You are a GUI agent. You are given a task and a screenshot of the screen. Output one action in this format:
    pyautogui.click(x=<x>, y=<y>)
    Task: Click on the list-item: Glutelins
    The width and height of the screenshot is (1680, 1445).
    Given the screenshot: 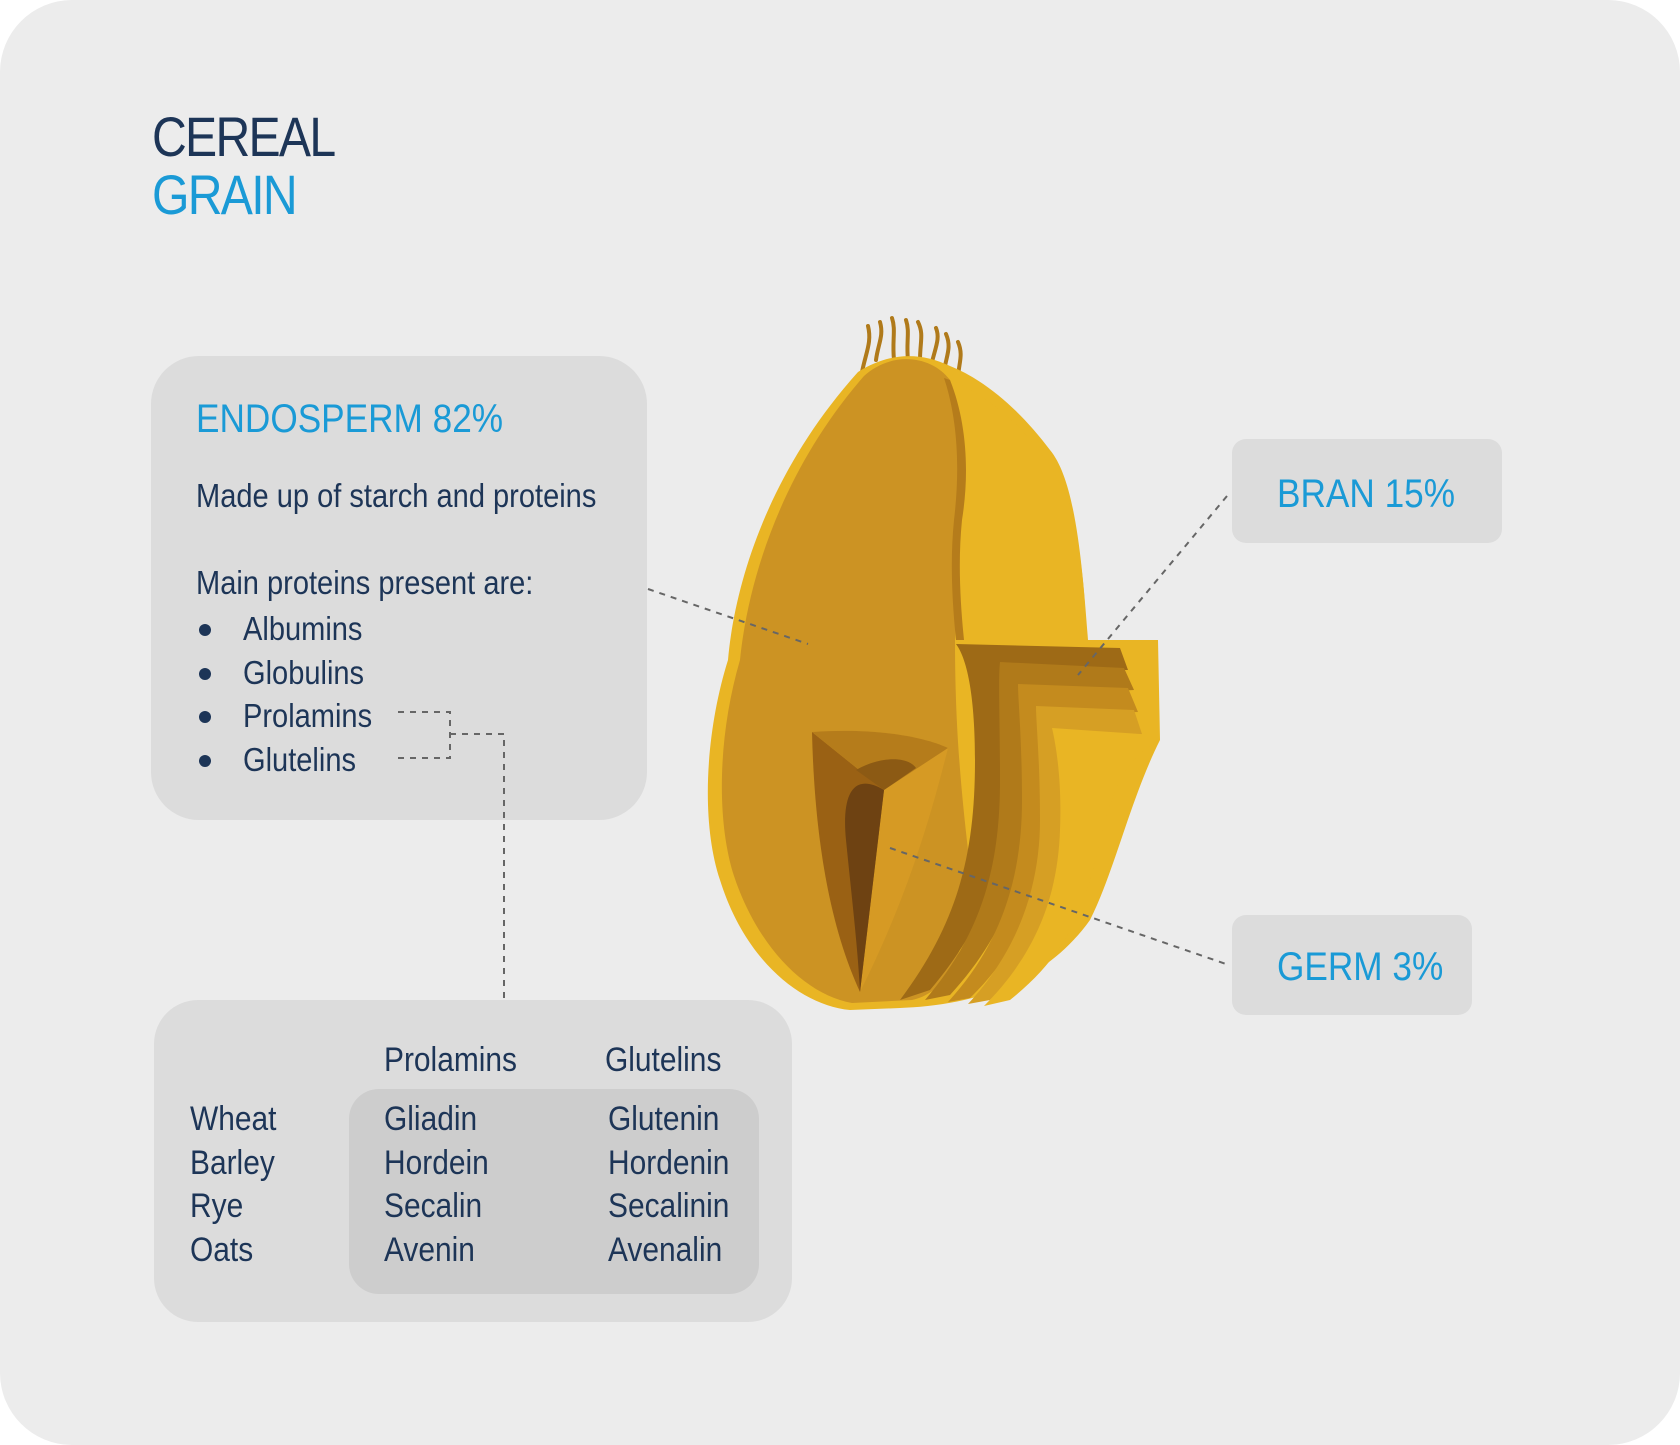 What is the action you would take?
    pyautogui.click(x=293, y=760)
    